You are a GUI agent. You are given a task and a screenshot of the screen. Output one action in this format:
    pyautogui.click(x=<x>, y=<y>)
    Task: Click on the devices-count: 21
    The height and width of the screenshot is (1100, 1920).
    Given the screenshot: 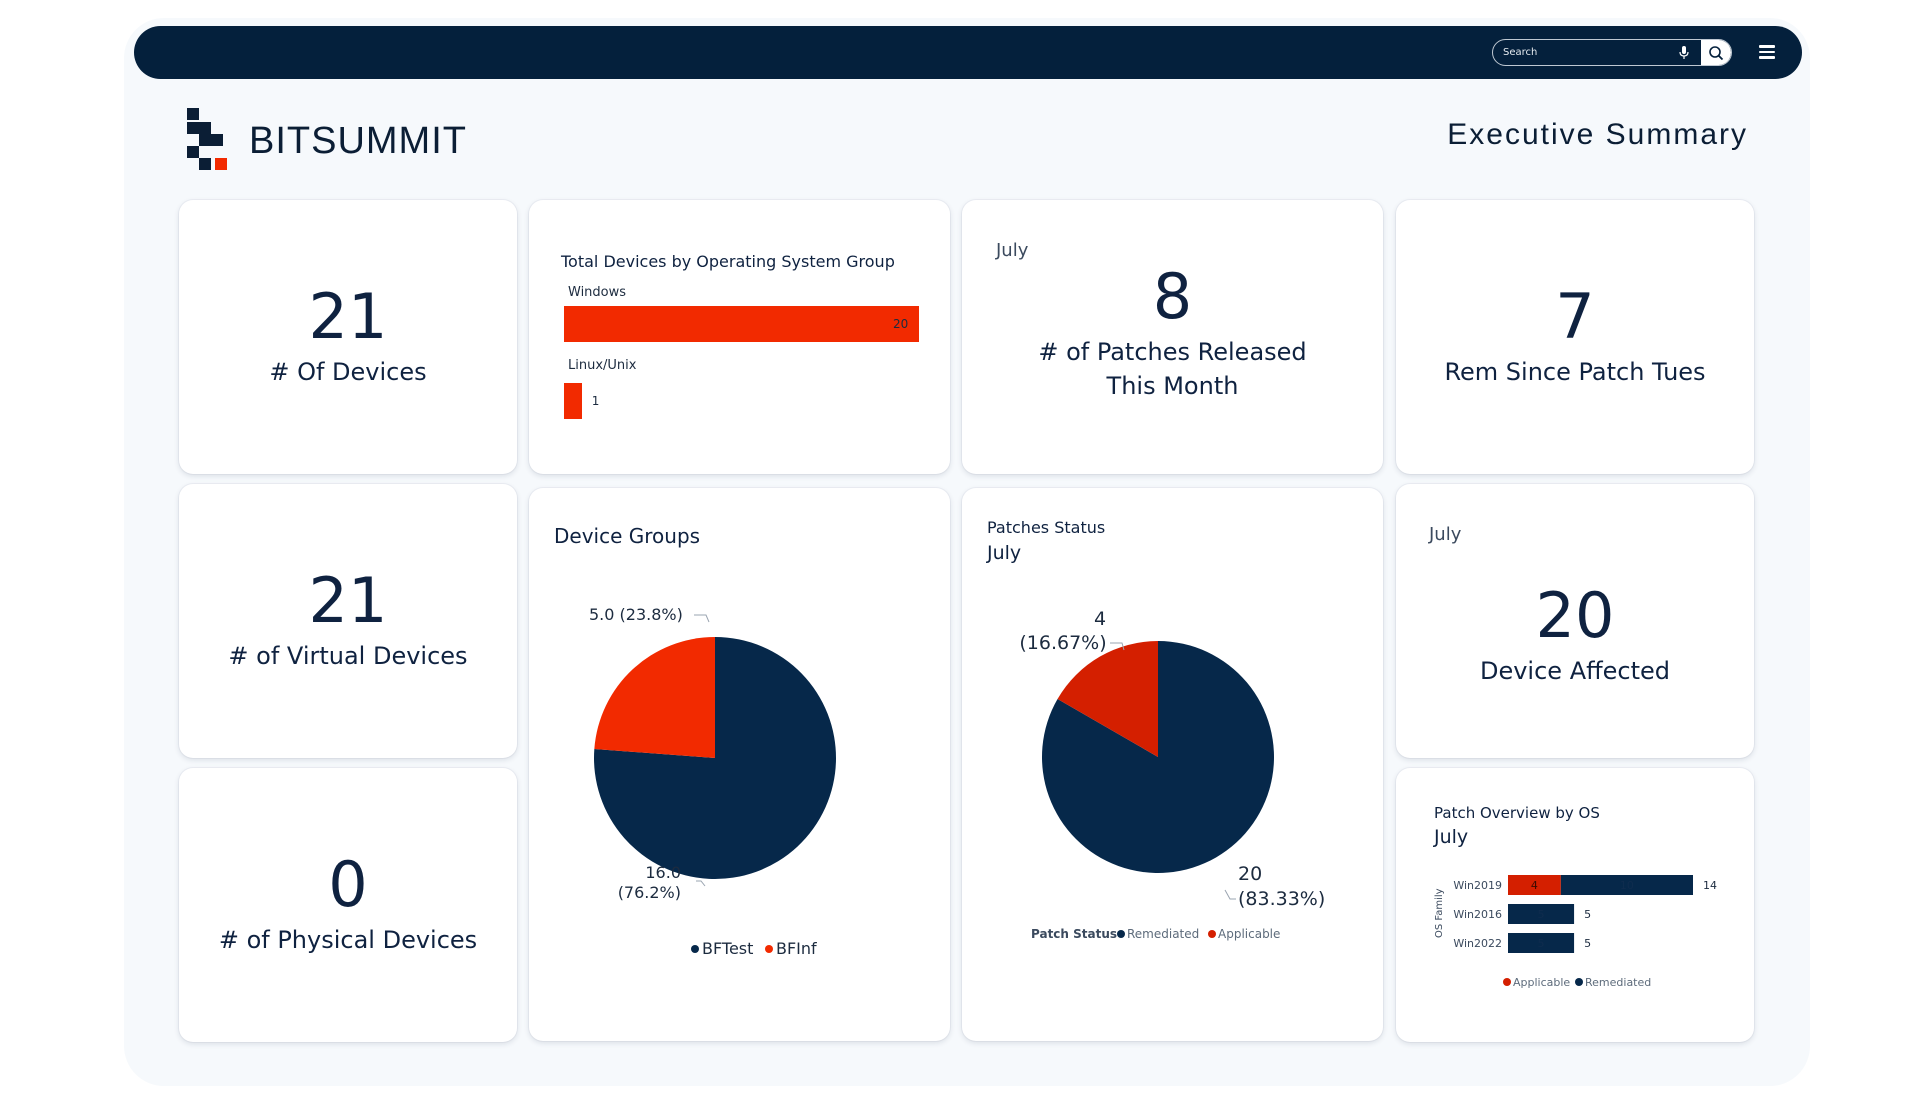 What is the action you would take?
    pyautogui.click(x=348, y=316)
    